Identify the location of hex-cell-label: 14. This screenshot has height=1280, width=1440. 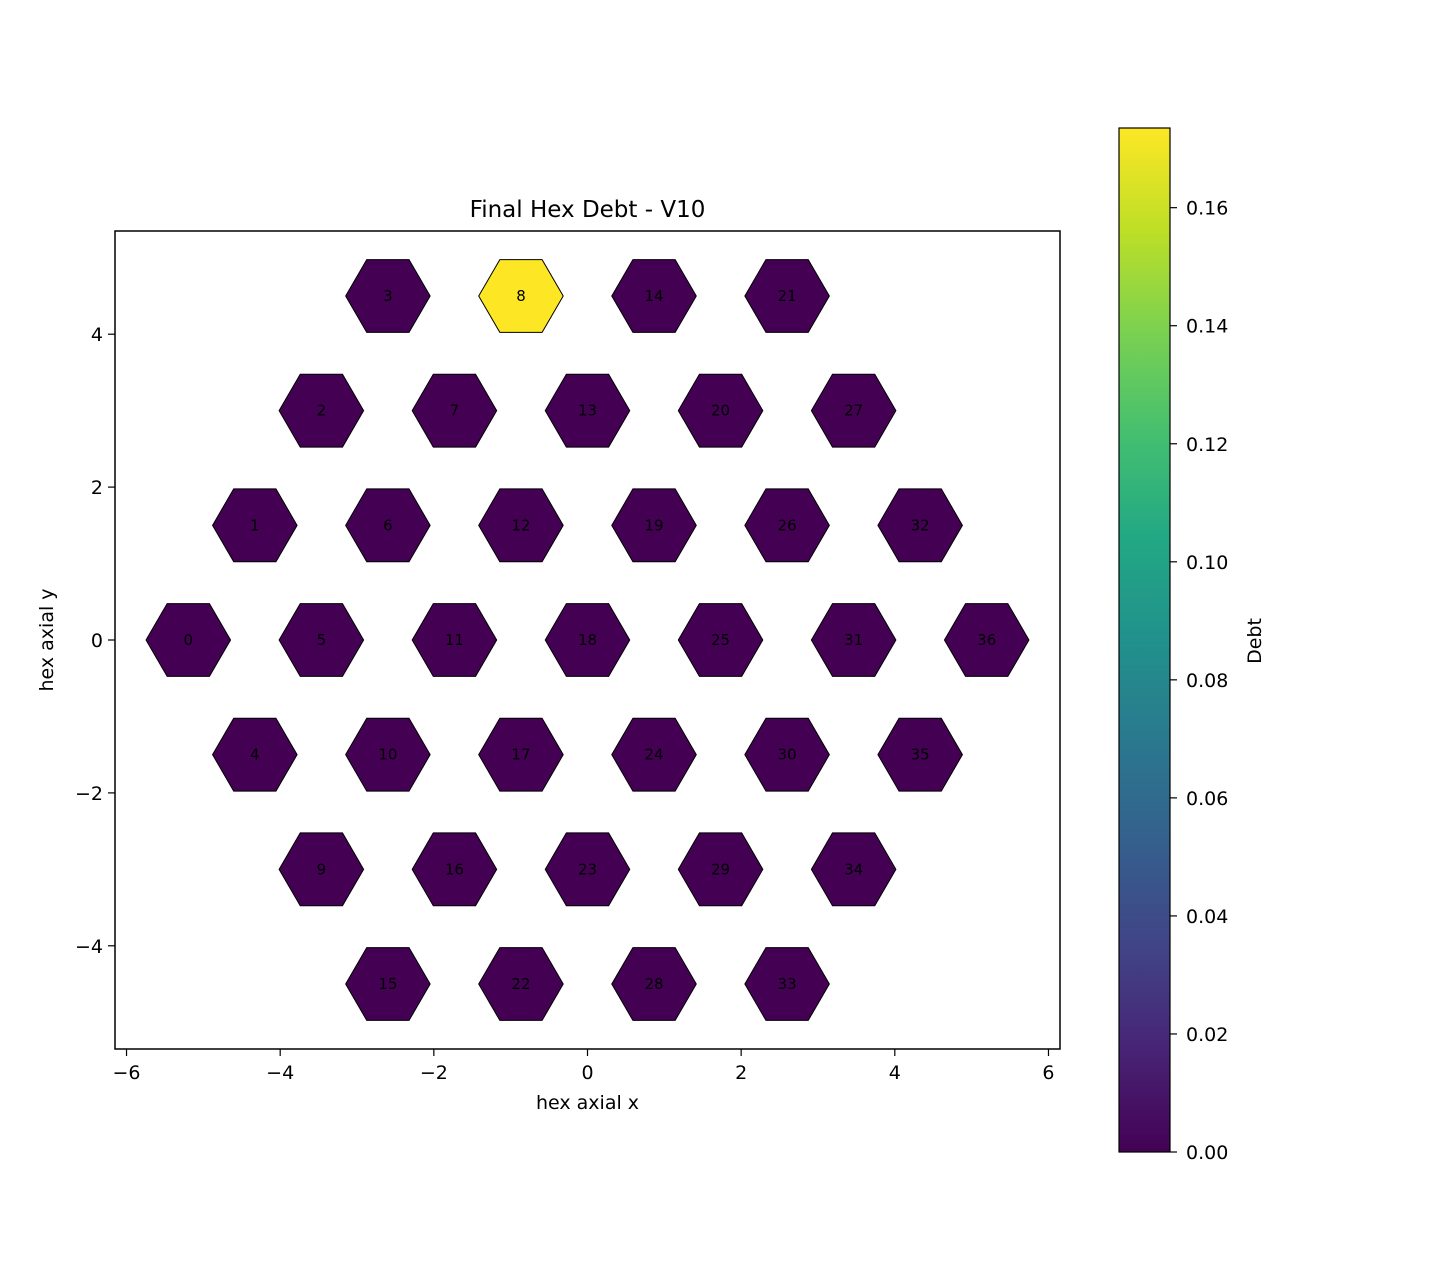
(653, 296).